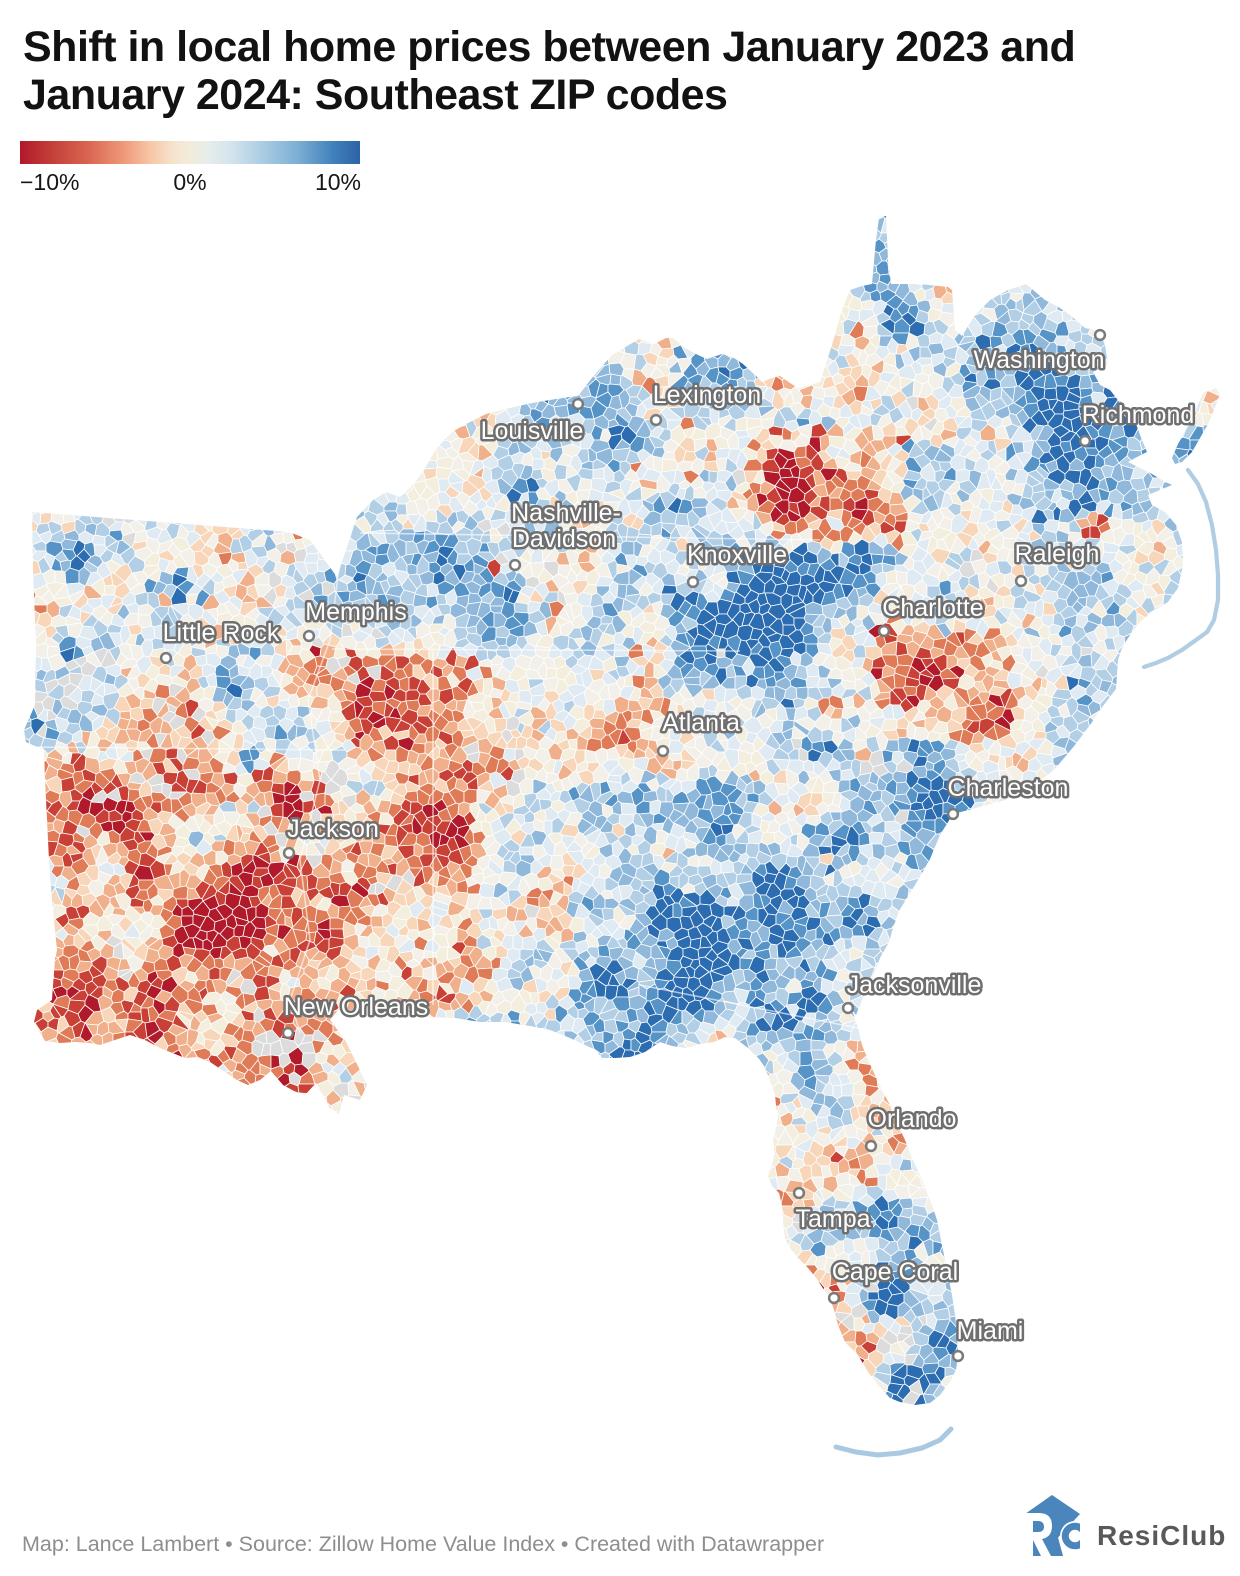 The width and height of the screenshot is (1240, 1576). Describe the element at coordinates (832, 1219) in the screenshot. I see `svg-text: Tampa` at that location.